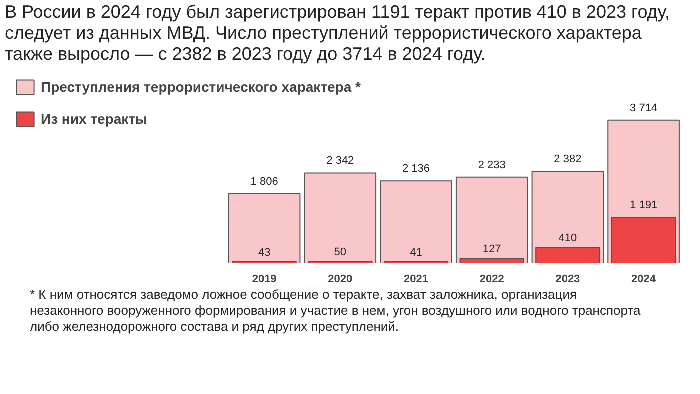 This screenshot has height=394, width=700. What do you see at coordinates (416, 252) in the screenshot?
I see `data-label: 41` at bounding box center [416, 252].